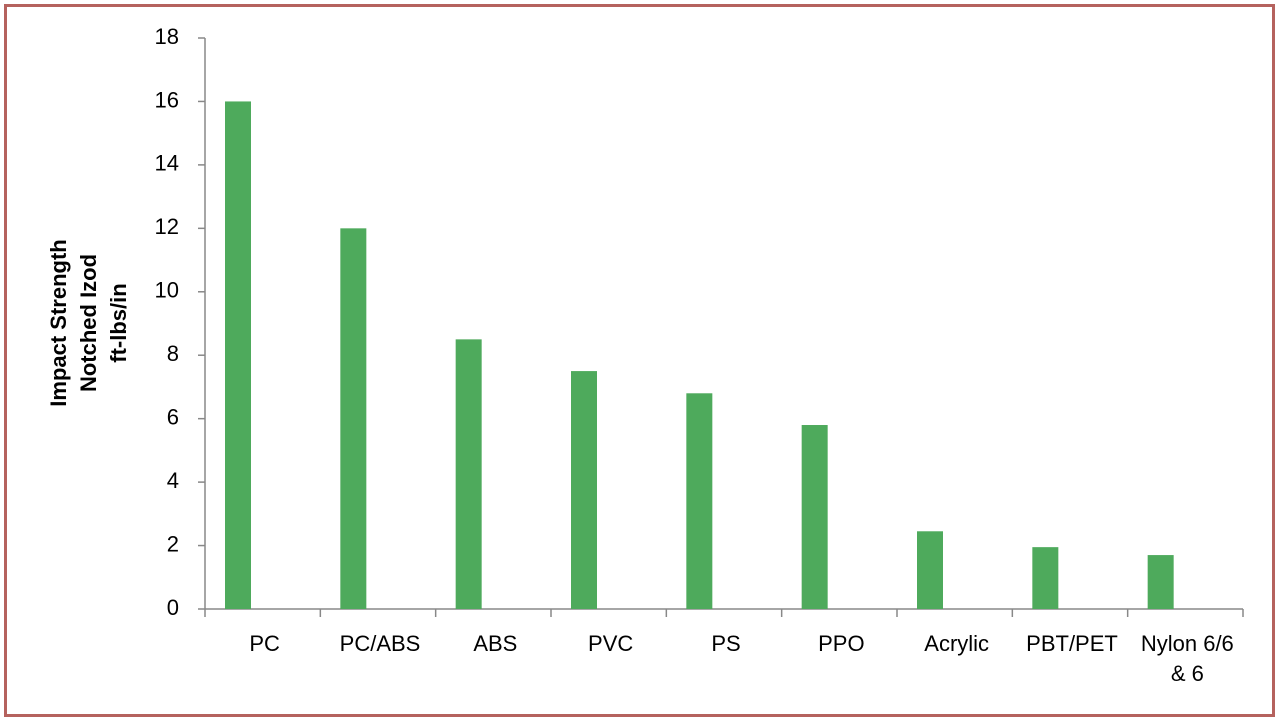 This screenshot has width=1279, height=721. Describe the element at coordinates (118, 322) in the screenshot. I see `y-axis-title-line: ft-lbs/in` at that location.